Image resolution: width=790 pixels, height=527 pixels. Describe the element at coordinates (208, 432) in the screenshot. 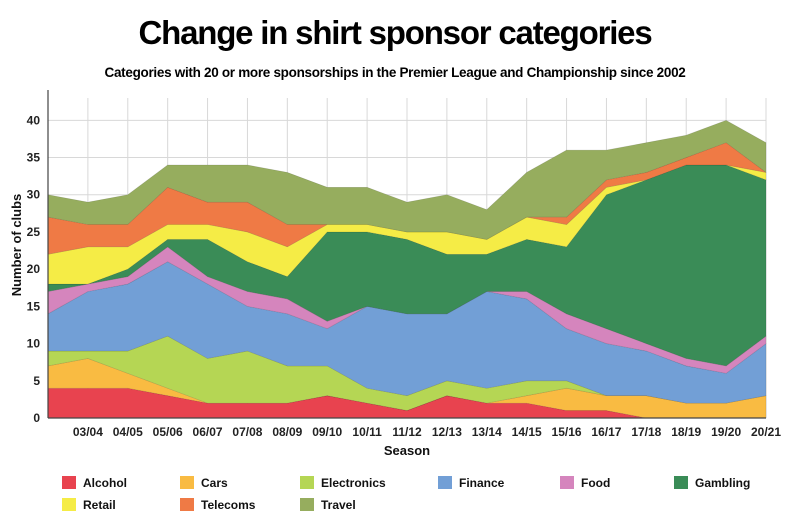

I see `x-tick-label: 06/07` at that location.